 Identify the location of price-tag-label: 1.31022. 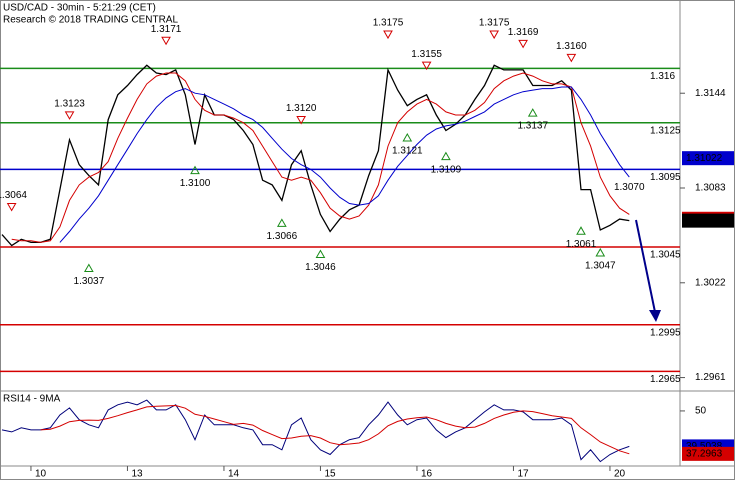
(704, 158).